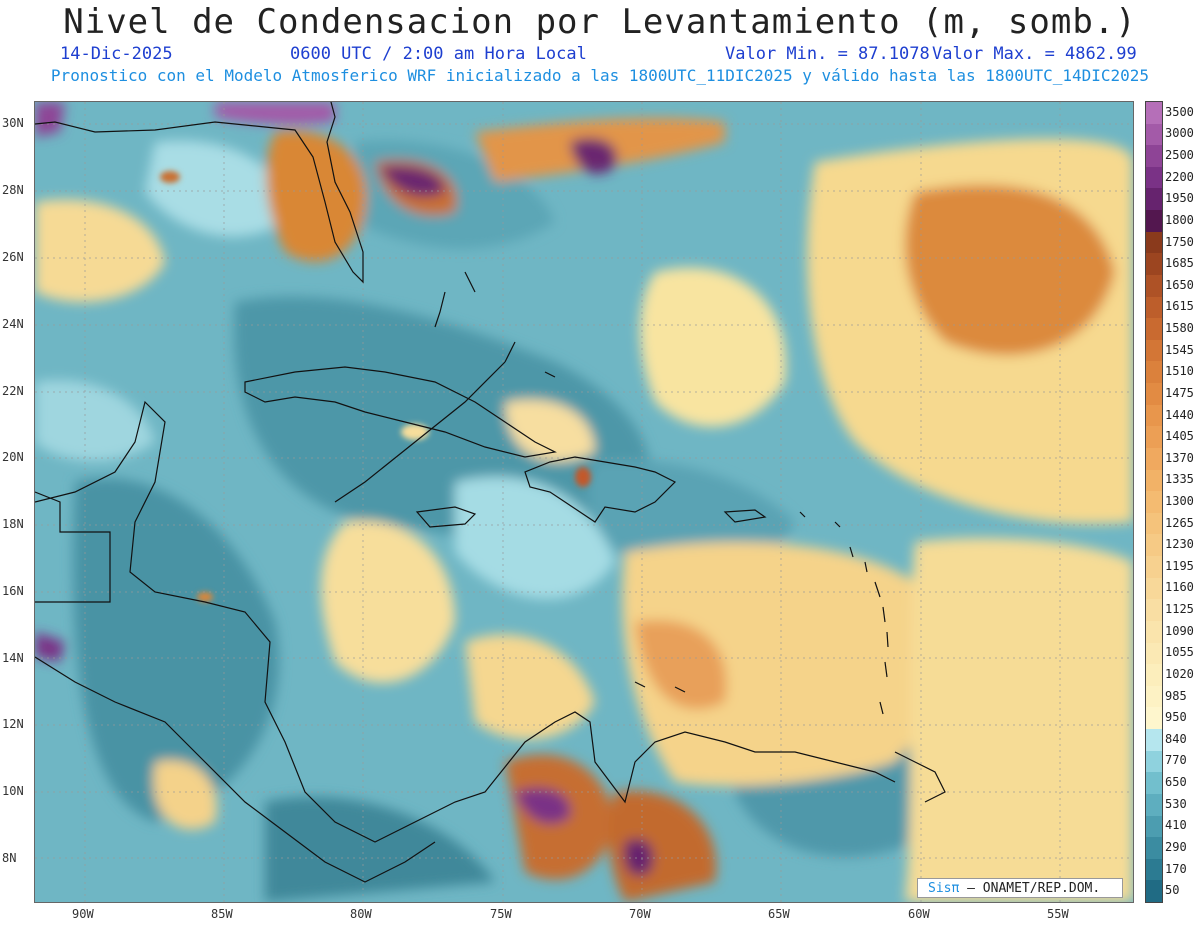 The width and height of the screenshot is (1200, 927). What do you see at coordinates (1172, 890) in the screenshot?
I see `colorbar-label: 50` at bounding box center [1172, 890].